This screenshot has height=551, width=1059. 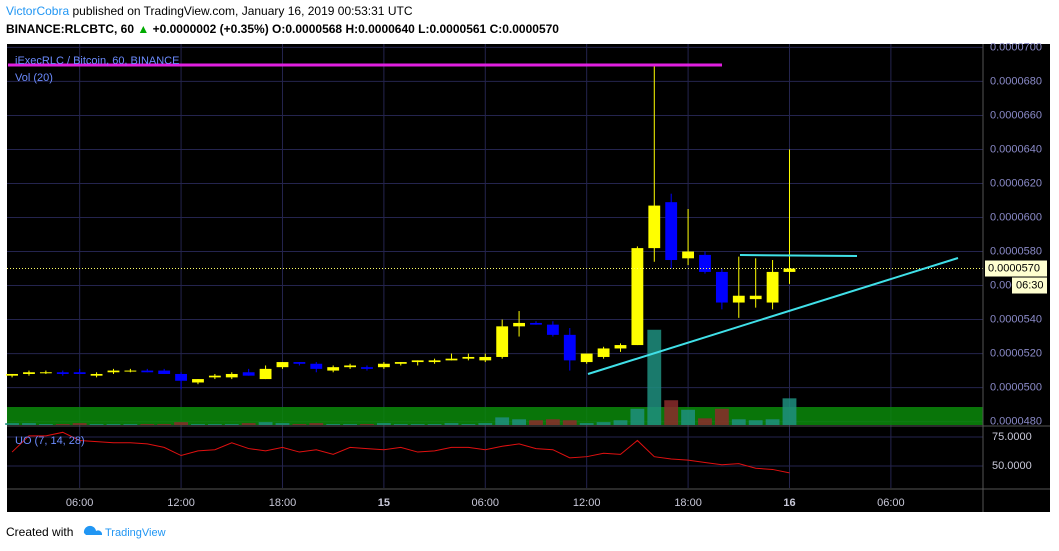 I want to click on x-tick-label: 12:00, so click(x=181, y=503).